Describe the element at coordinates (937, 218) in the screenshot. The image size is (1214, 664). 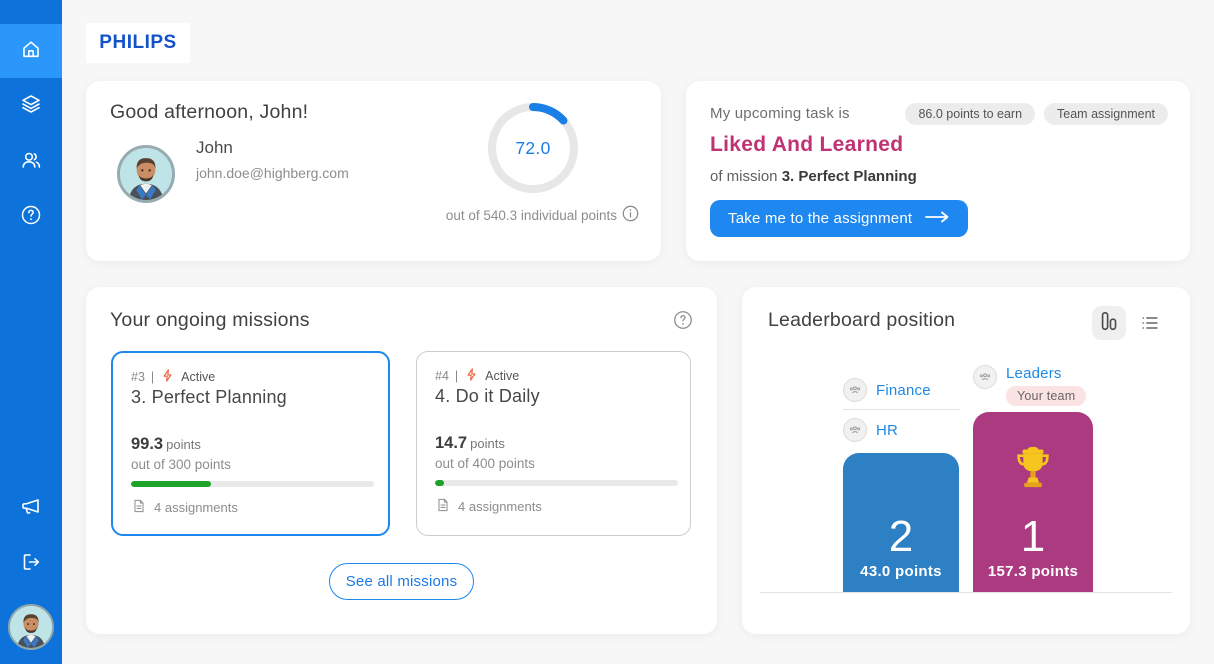
I see `arrow-right-icon` at that location.